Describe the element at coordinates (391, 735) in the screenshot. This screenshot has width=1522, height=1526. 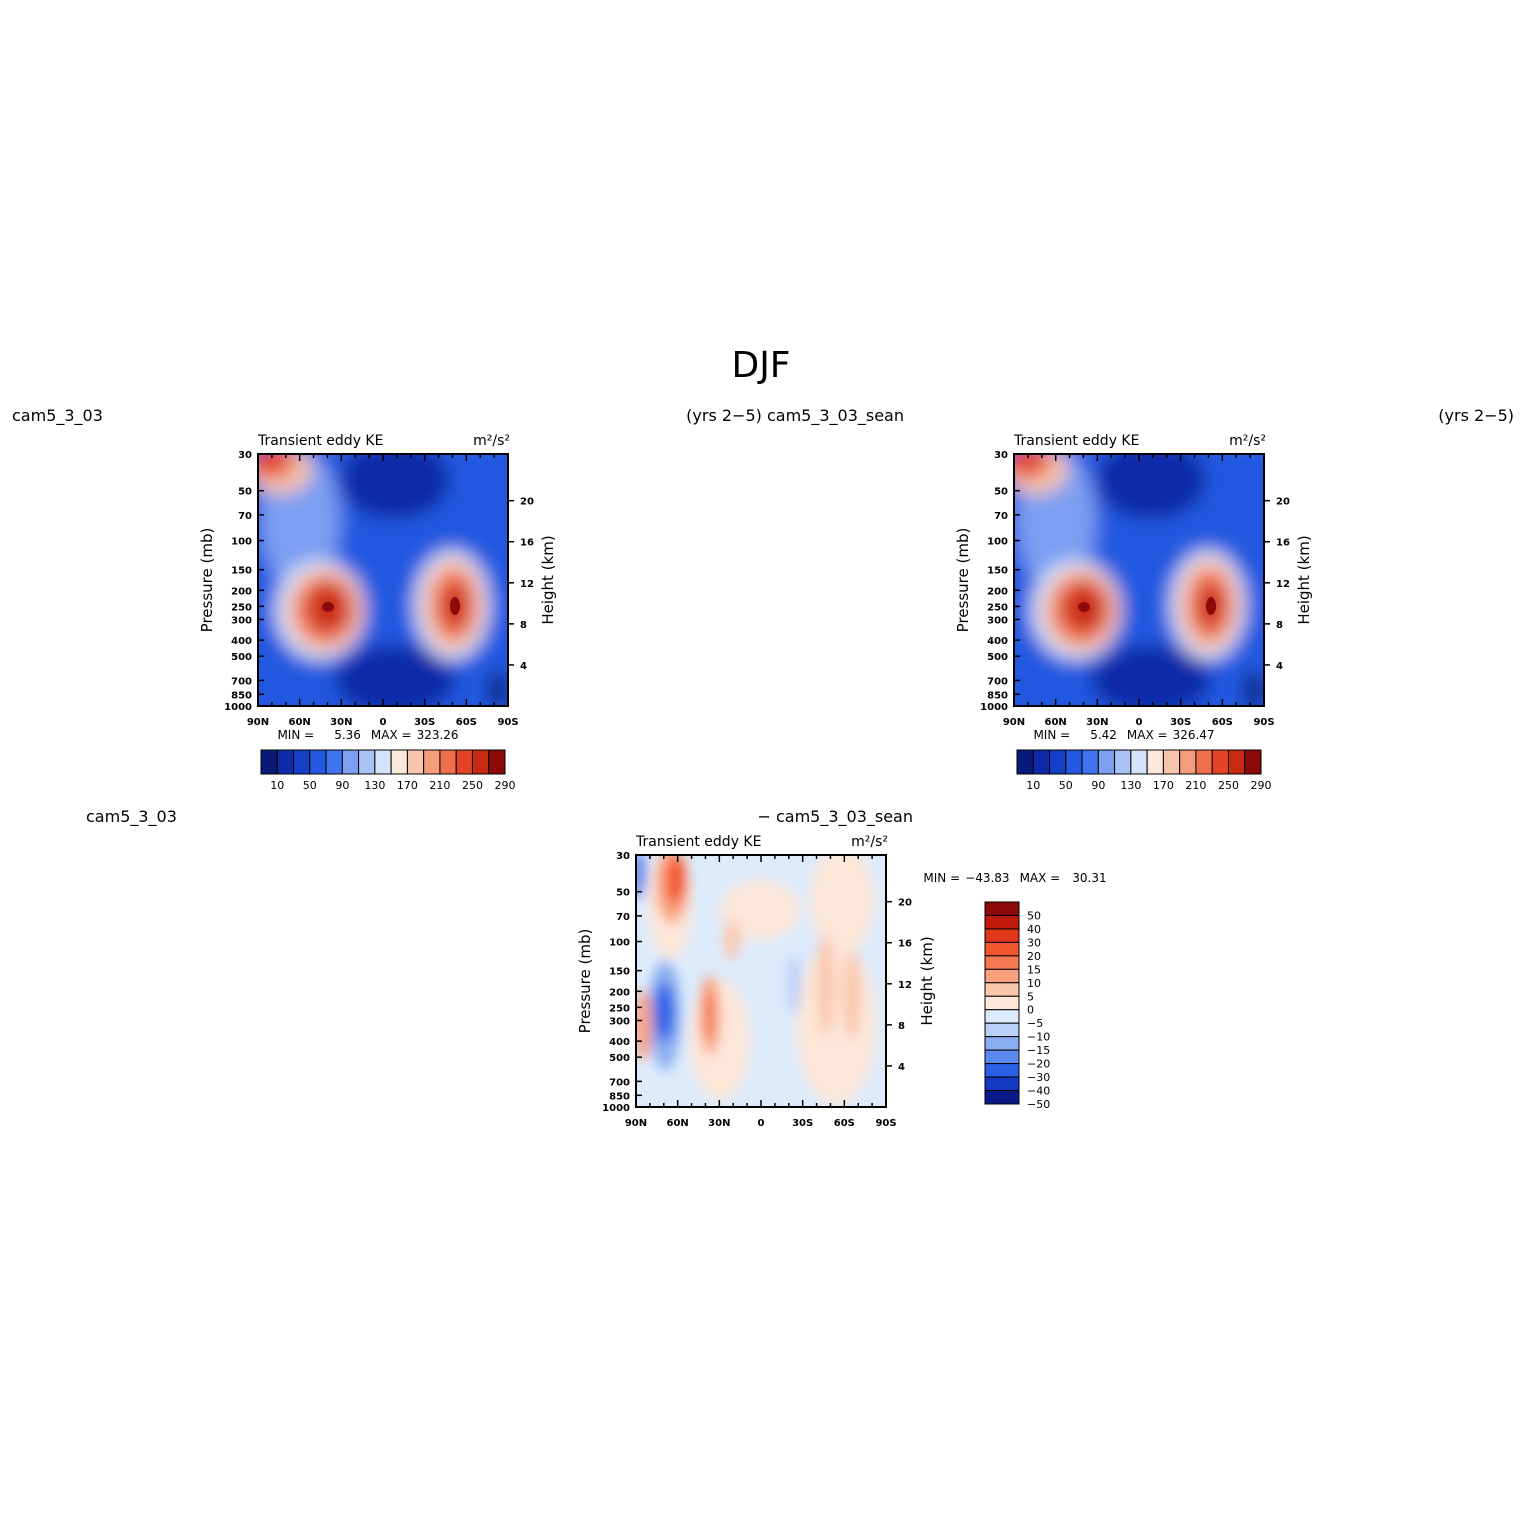
I see `panel-model-max-label: MAX =` at that location.